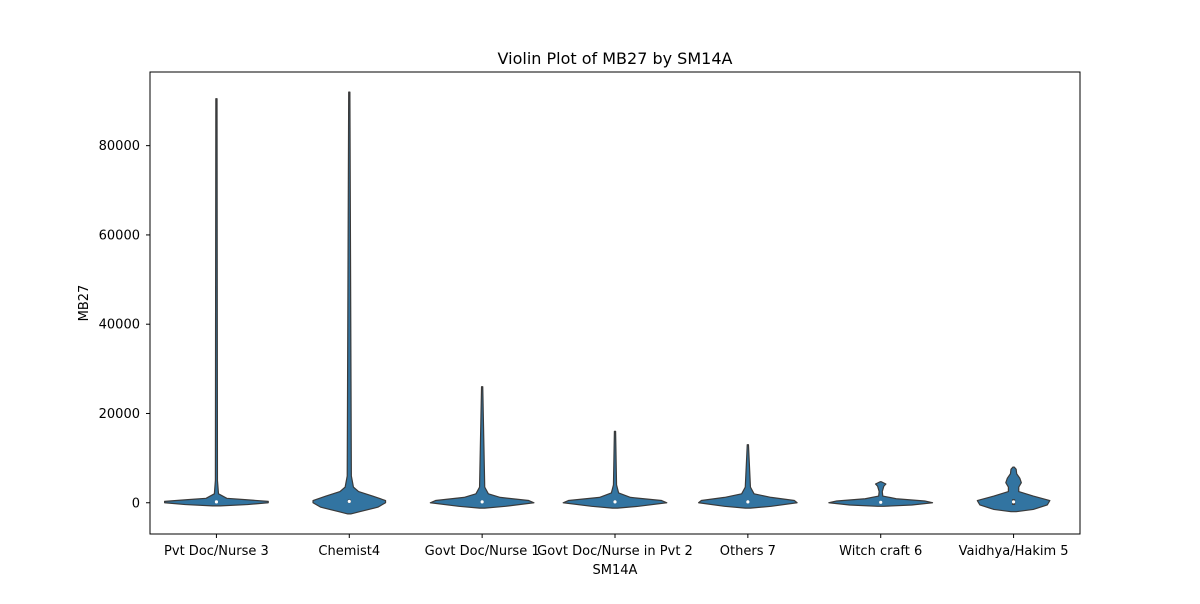 The image size is (1200, 604). Describe the element at coordinates (615, 570) in the screenshot. I see `x-axis-label: SM14A` at that location.